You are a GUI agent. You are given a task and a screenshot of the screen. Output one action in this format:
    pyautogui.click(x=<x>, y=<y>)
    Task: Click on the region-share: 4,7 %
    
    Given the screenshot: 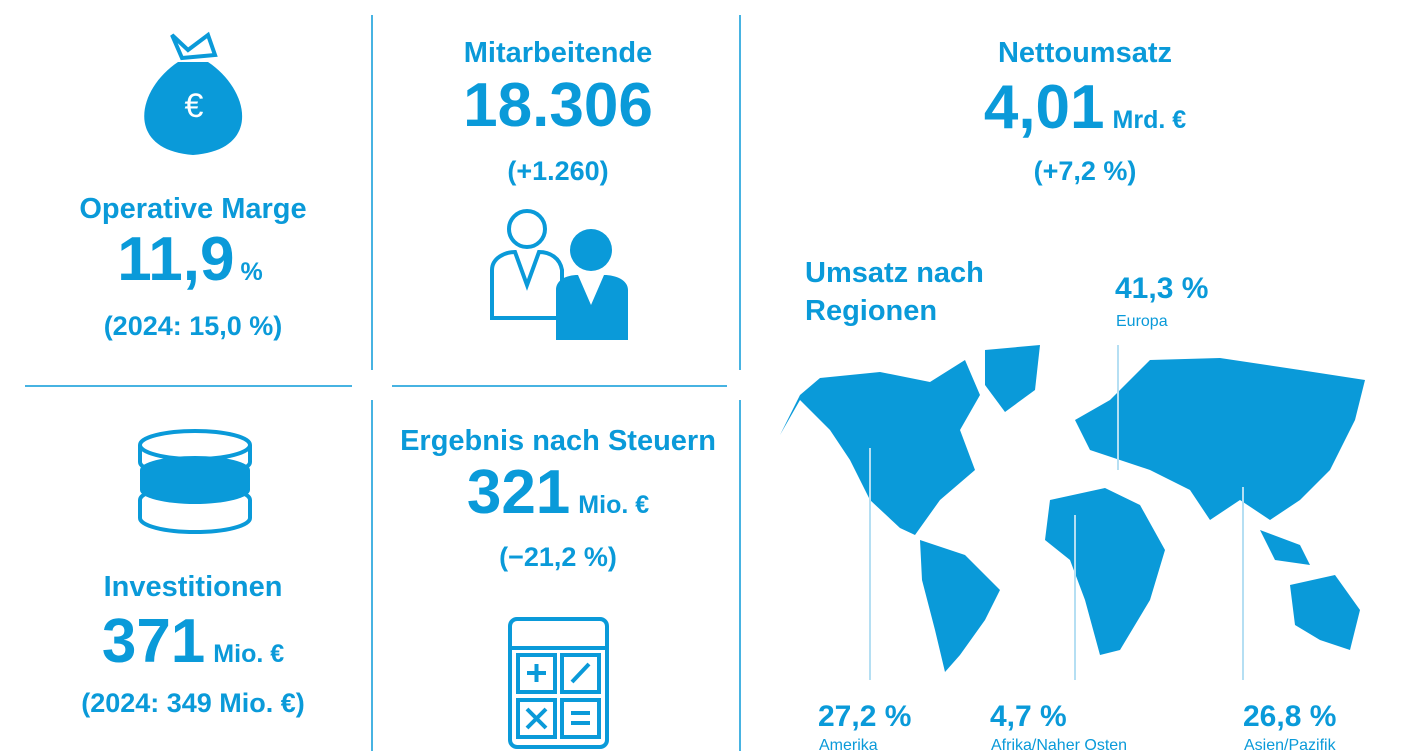 What is the action you would take?
    pyautogui.click(x=1028, y=716)
    